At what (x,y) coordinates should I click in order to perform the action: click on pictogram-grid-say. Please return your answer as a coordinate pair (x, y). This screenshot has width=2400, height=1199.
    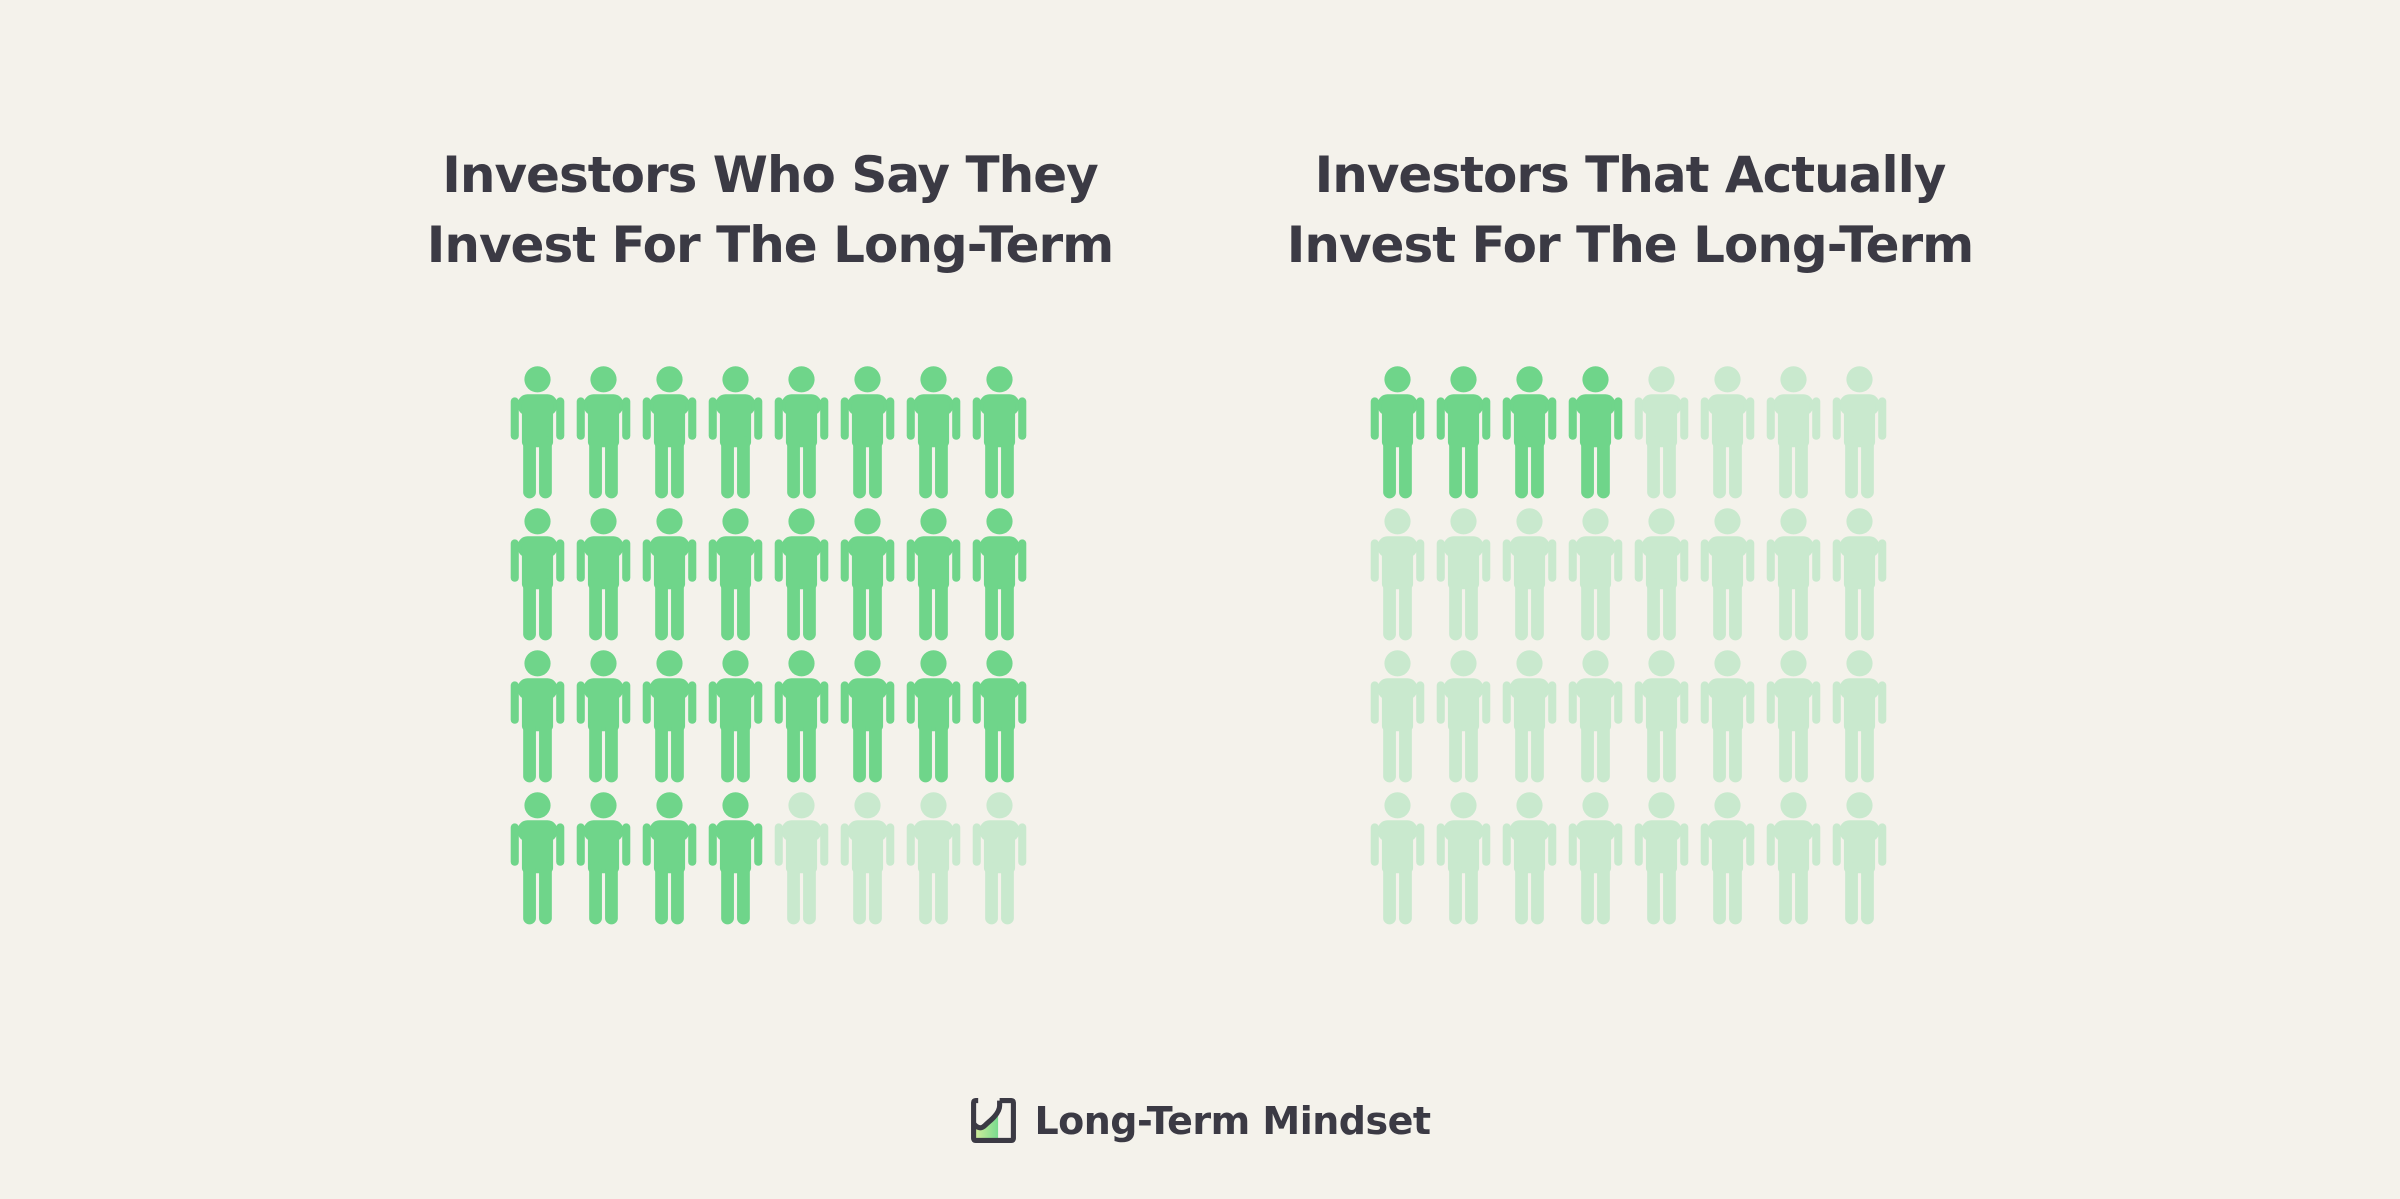
    Looking at the image, I should click on (770, 649).